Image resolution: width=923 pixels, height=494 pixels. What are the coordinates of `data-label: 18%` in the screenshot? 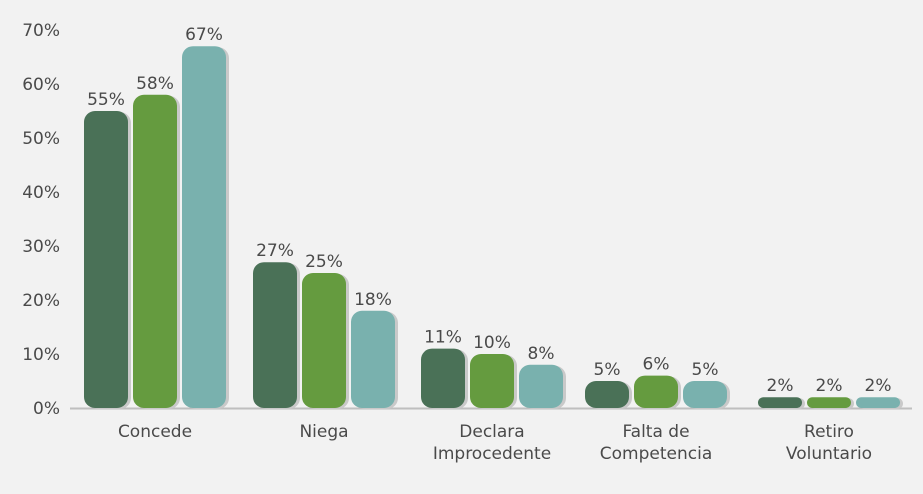 It's located at (373, 300).